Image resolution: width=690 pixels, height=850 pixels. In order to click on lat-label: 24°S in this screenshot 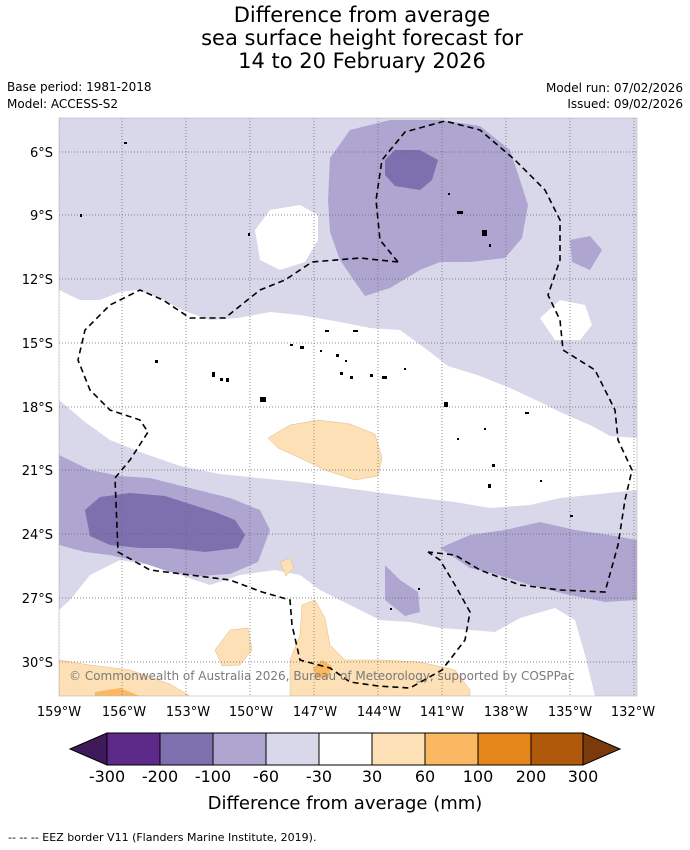, I will do `click(37, 535)`.